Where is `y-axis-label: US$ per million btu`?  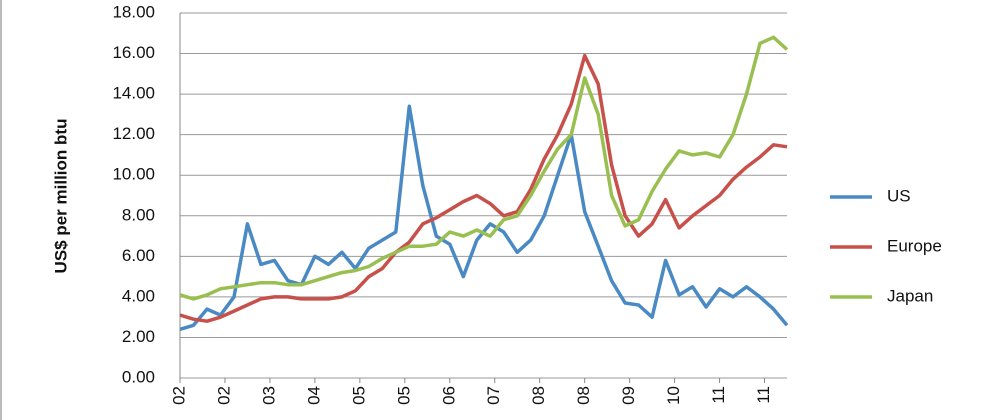
y-axis-label: US$ per million btu is located at coordinates (60, 196).